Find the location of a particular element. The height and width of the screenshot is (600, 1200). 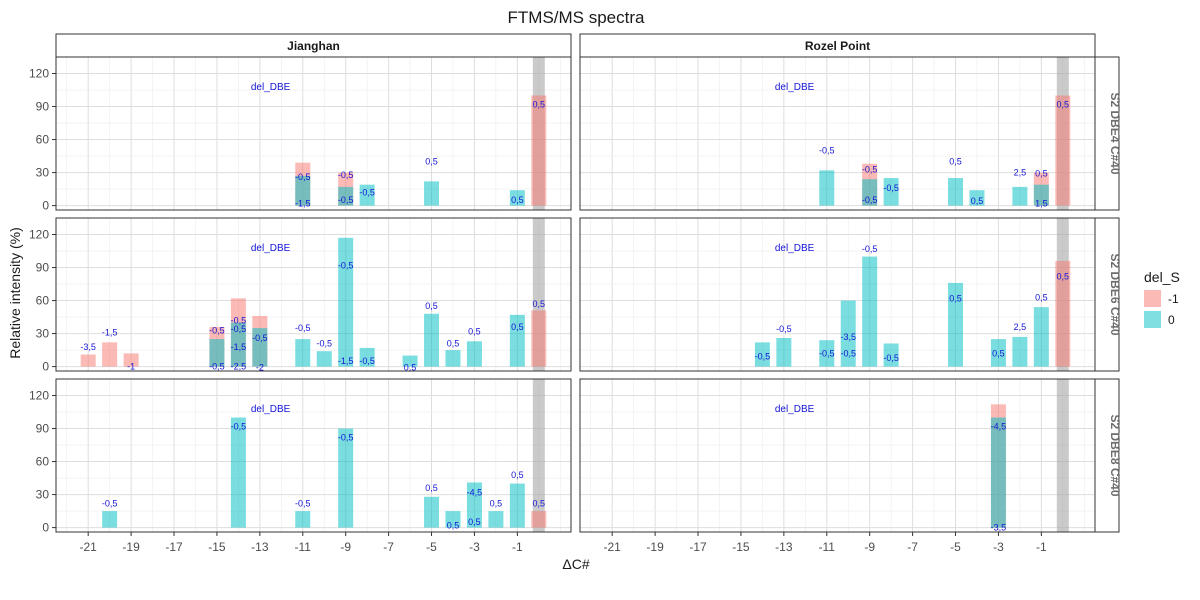

x-tick-label: -3 is located at coordinates (474, 547).